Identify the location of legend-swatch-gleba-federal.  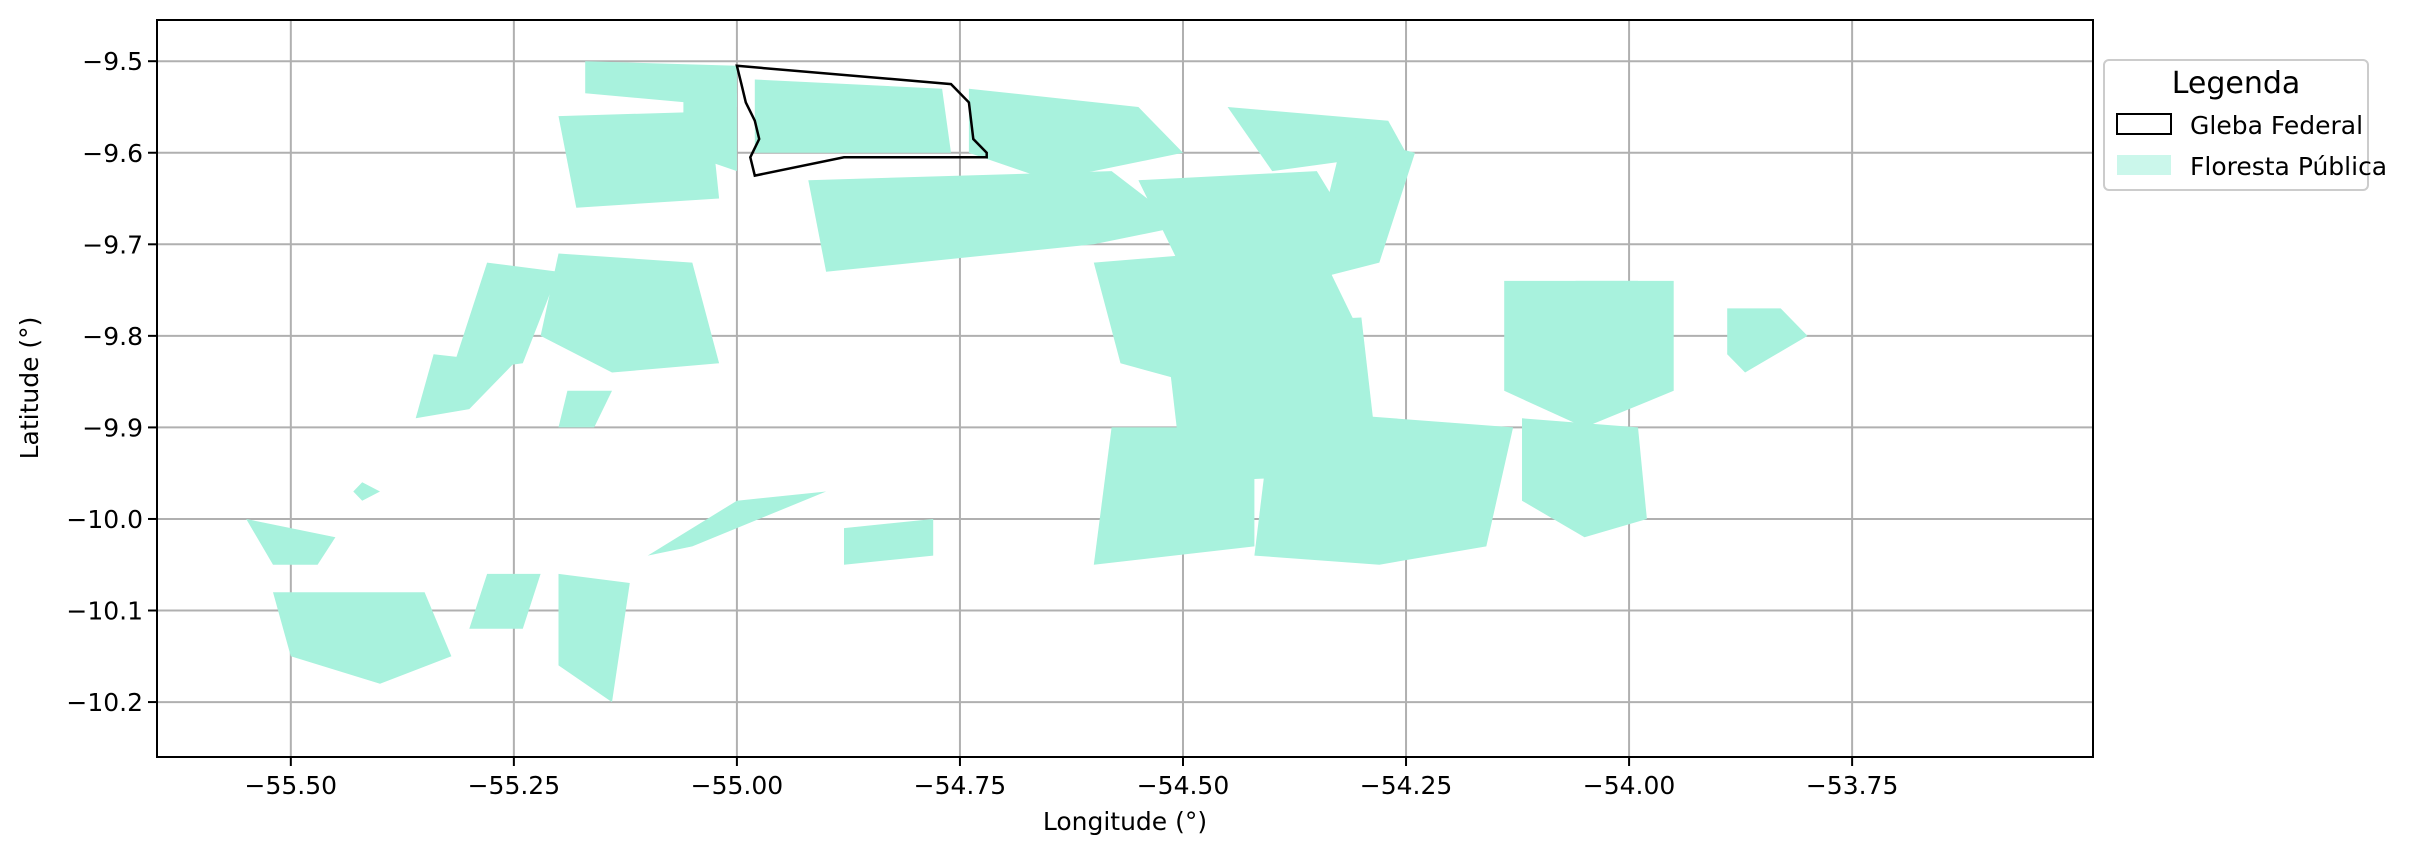
(2144, 124).